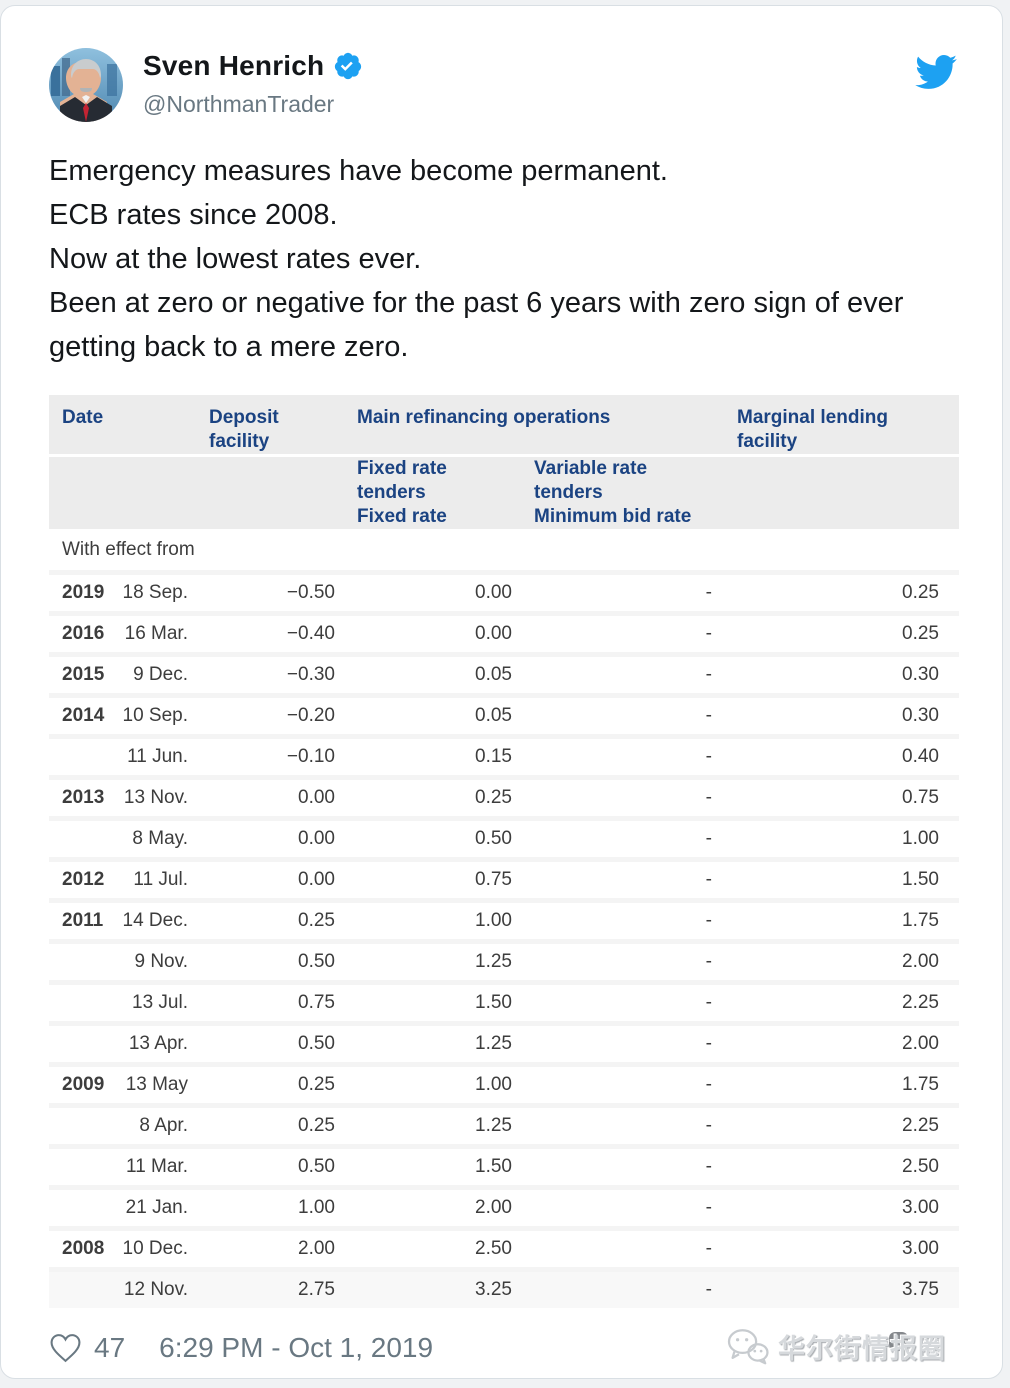 The image size is (1010, 1388). I want to click on year-cell: 2013, so click(76, 795).